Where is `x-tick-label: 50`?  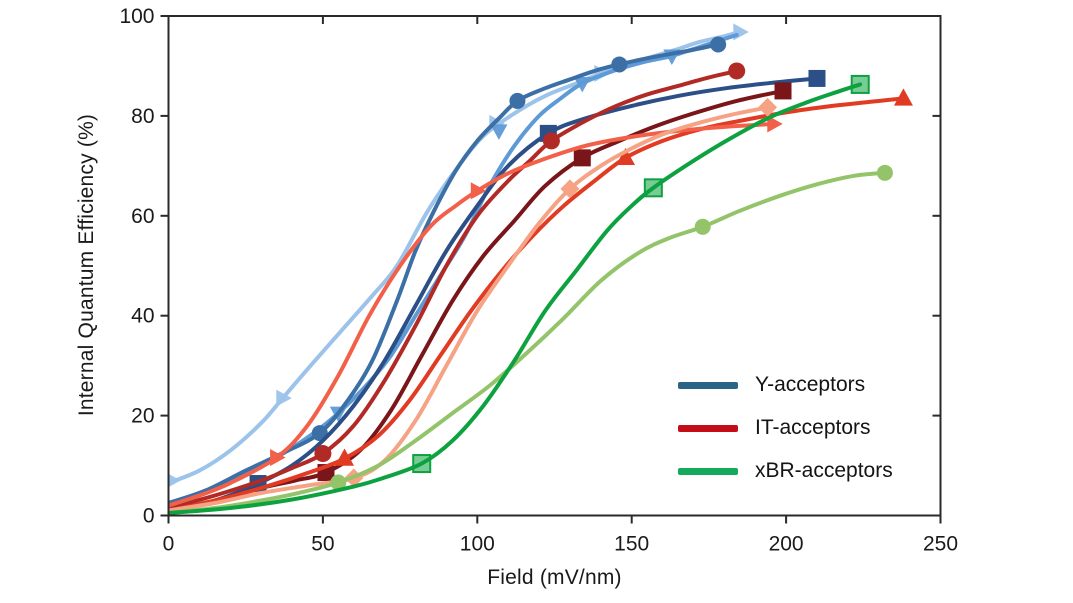
x-tick-label: 50 is located at coordinates (322, 544).